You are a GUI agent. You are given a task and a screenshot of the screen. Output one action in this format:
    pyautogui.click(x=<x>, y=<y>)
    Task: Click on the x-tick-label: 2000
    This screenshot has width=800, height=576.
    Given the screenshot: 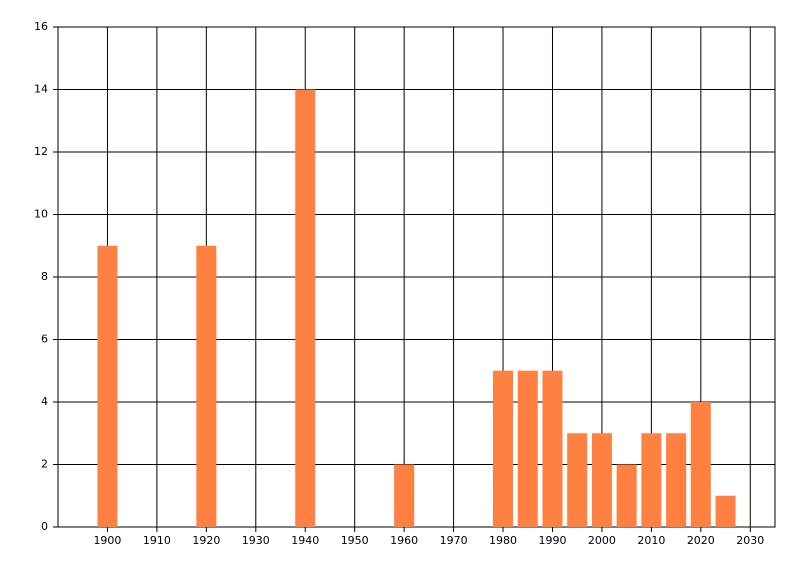 What is the action you would take?
    pyautogui.click(x=602, y=540)
    